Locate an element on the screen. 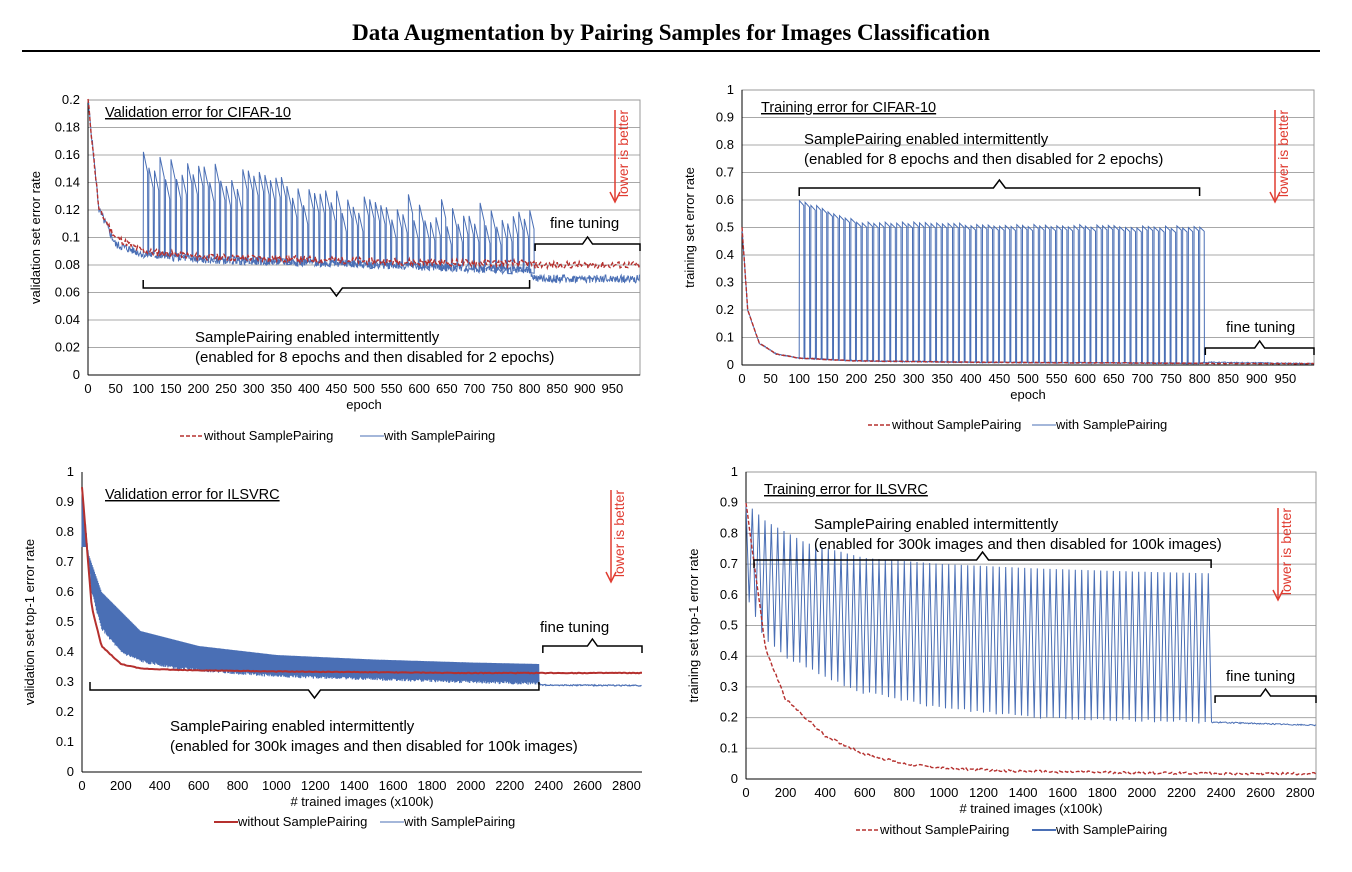 Image resolution: width=1352 pixels, height=872 pixels. x-tick-label: 900 is located at coordinates (585, 388).